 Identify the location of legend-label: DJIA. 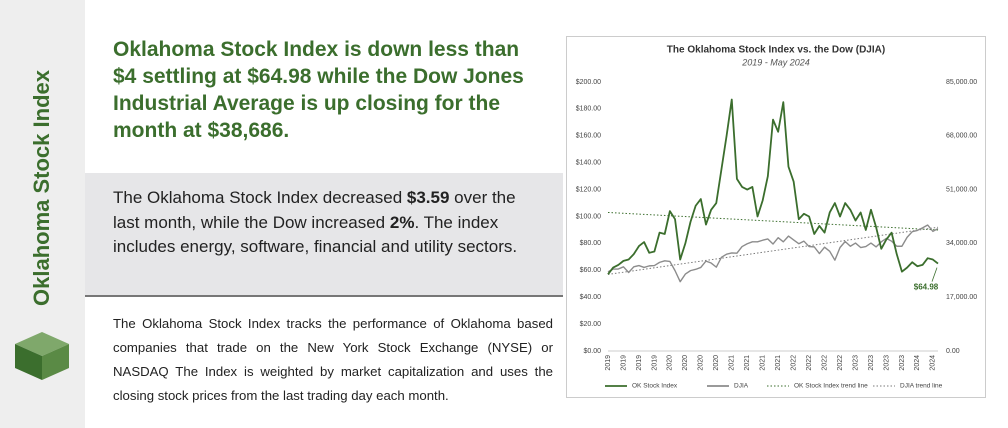
(741, 386).